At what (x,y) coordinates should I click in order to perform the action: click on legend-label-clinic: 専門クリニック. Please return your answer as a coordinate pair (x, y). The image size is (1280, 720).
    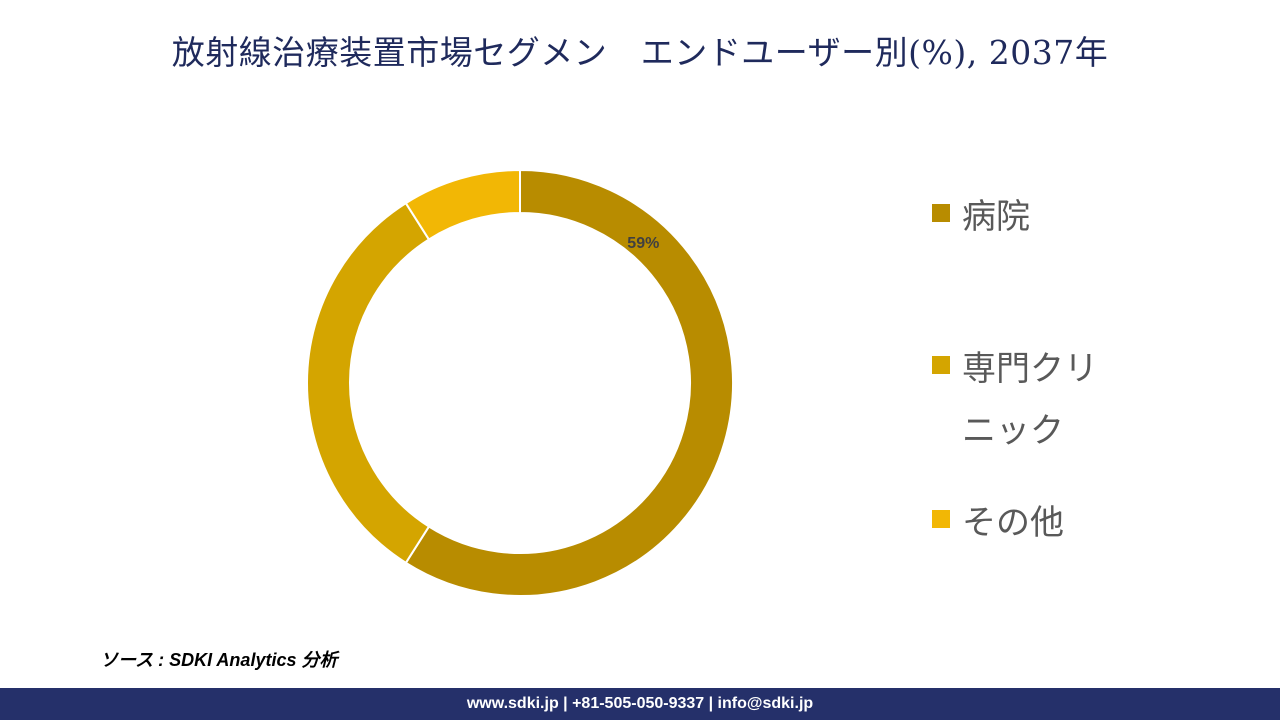
    Looking at the image, I should click on (1030, 400).